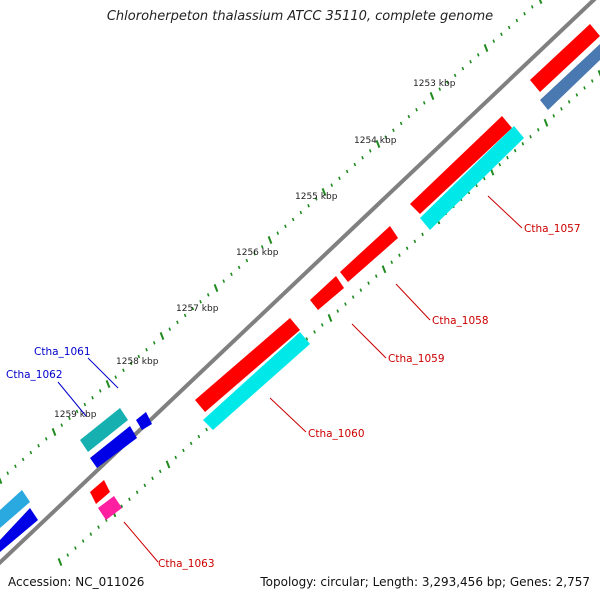 Image resolution: width=600 pixels, height=600 pixels. I want to click on gene-label-ctha-1062: Ctha_1062, so click(34, 375).